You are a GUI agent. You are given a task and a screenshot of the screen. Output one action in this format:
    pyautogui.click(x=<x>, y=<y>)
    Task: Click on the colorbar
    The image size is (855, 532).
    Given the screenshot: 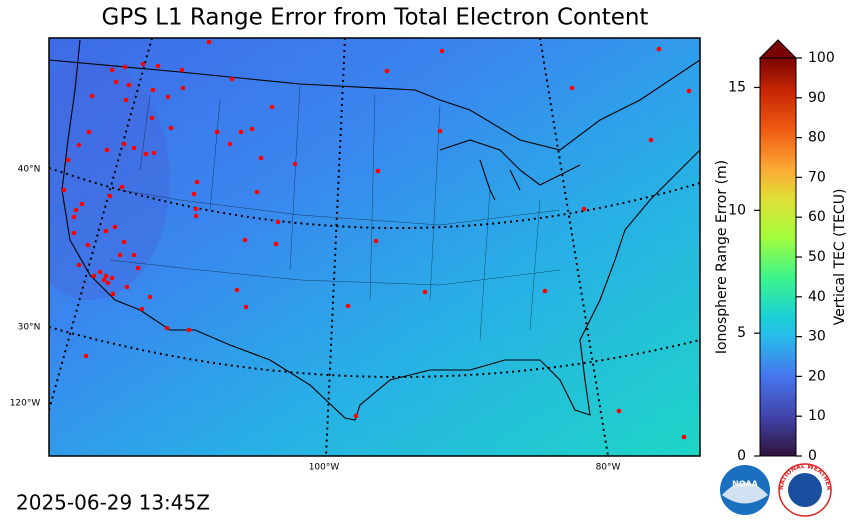 What is the action you would take?
    pyautogui.click(x=778, y=257)
    